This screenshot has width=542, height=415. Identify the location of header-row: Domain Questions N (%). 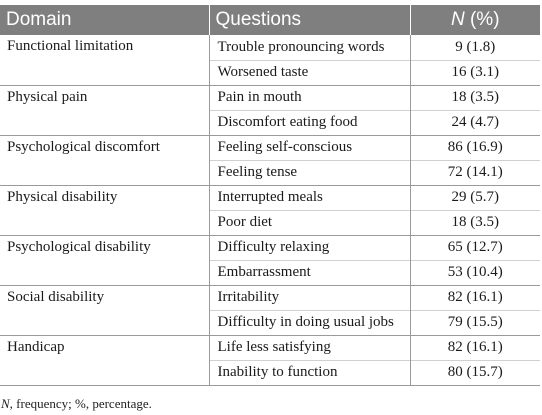
(270, 20).